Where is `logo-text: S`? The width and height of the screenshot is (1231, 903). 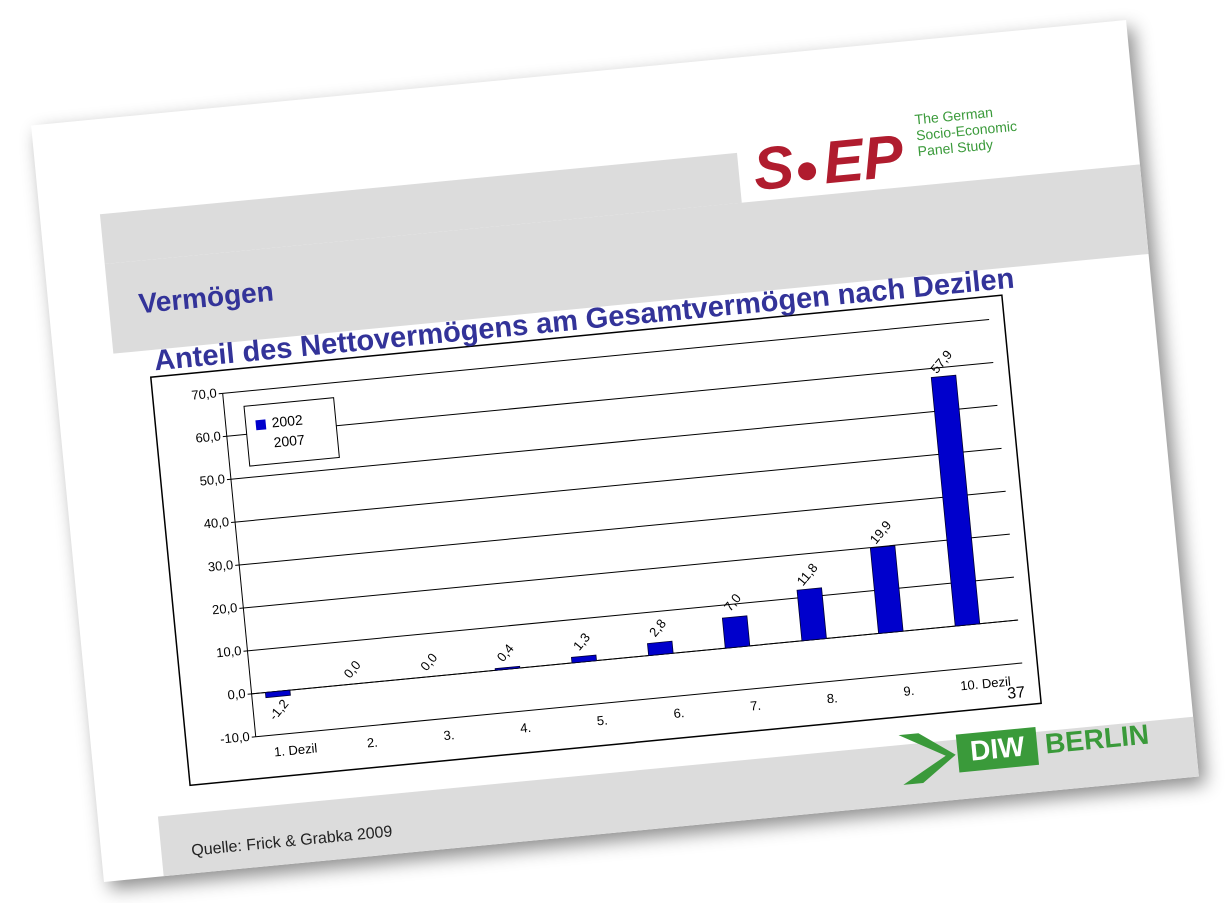
logo-text: S is located at coordinates (773, 168).